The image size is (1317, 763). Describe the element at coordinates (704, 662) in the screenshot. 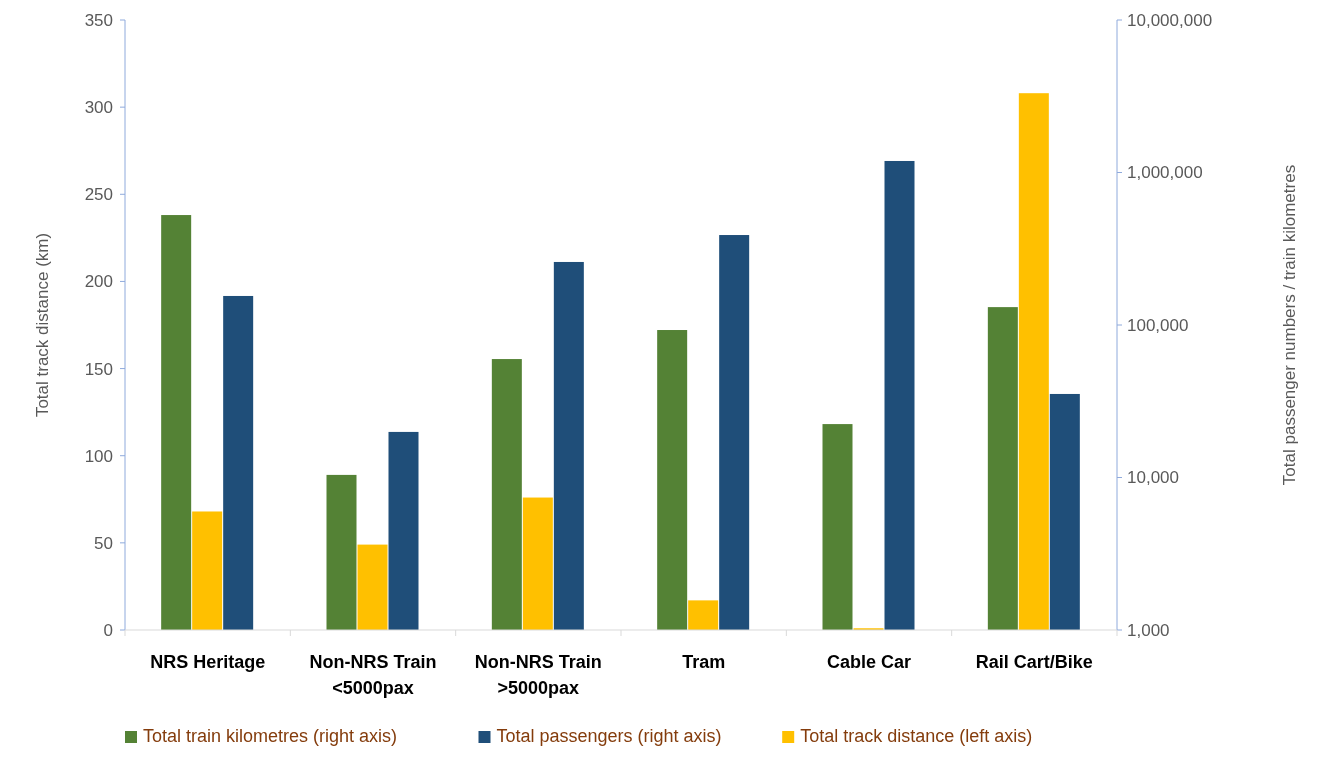

I see `x-tick-label: Tram` at that location.